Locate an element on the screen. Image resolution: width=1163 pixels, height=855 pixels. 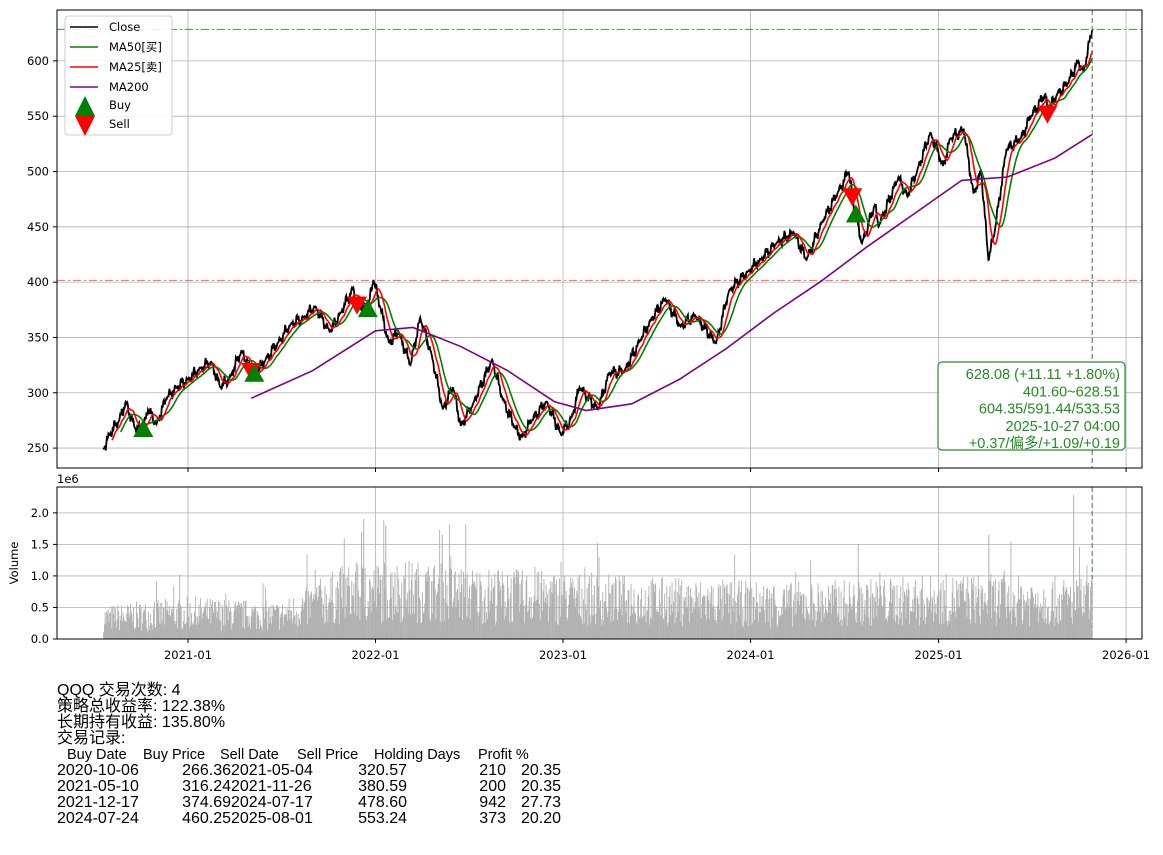
trade-cell: 2021-05-10 is located at coordinates (98, 786).